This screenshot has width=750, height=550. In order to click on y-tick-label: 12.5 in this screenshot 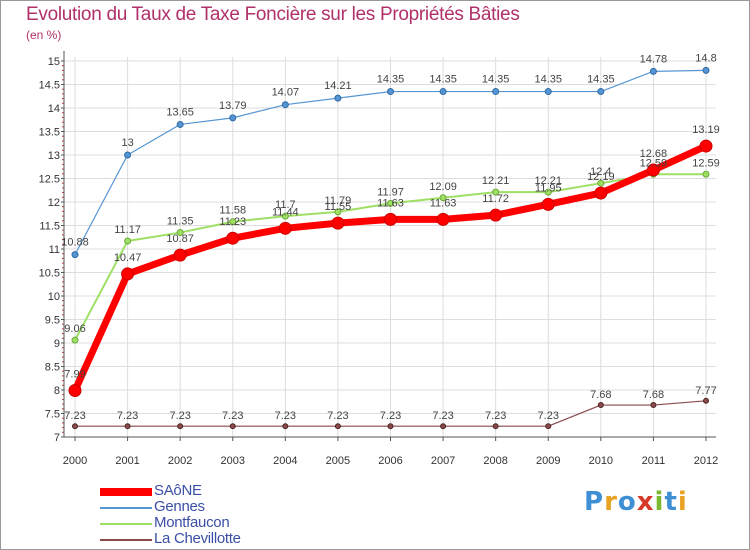, I will do `click(49, 180)`.